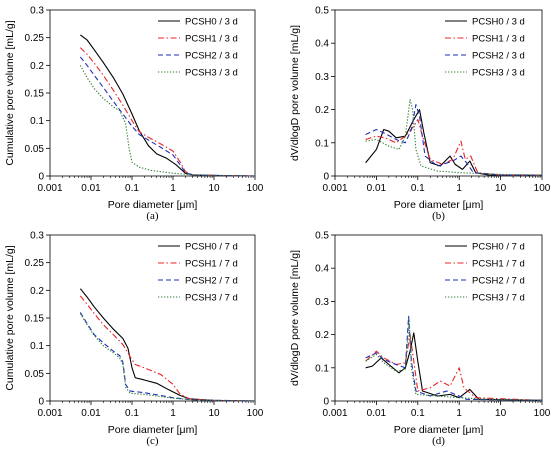  I want to click on panel-label: (c), so click(152, 441).